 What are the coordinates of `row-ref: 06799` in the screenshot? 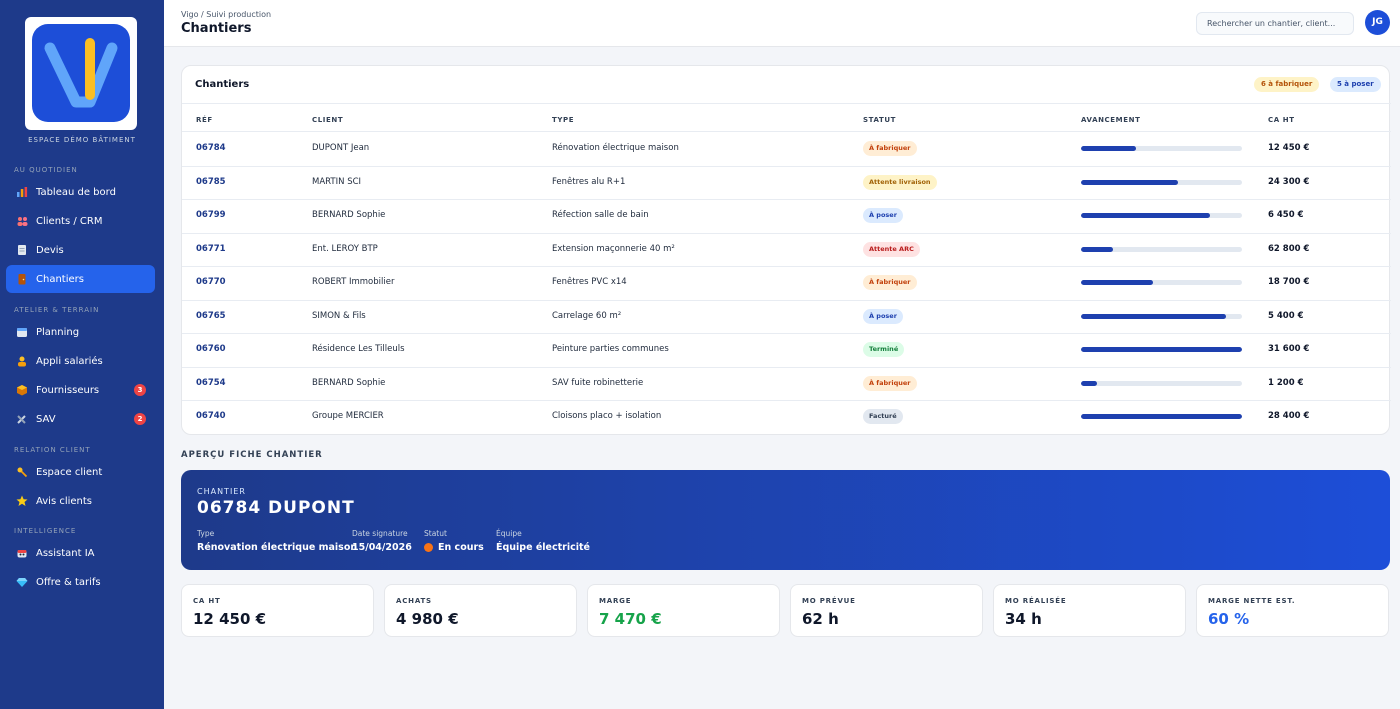 It's located at (211, 215).